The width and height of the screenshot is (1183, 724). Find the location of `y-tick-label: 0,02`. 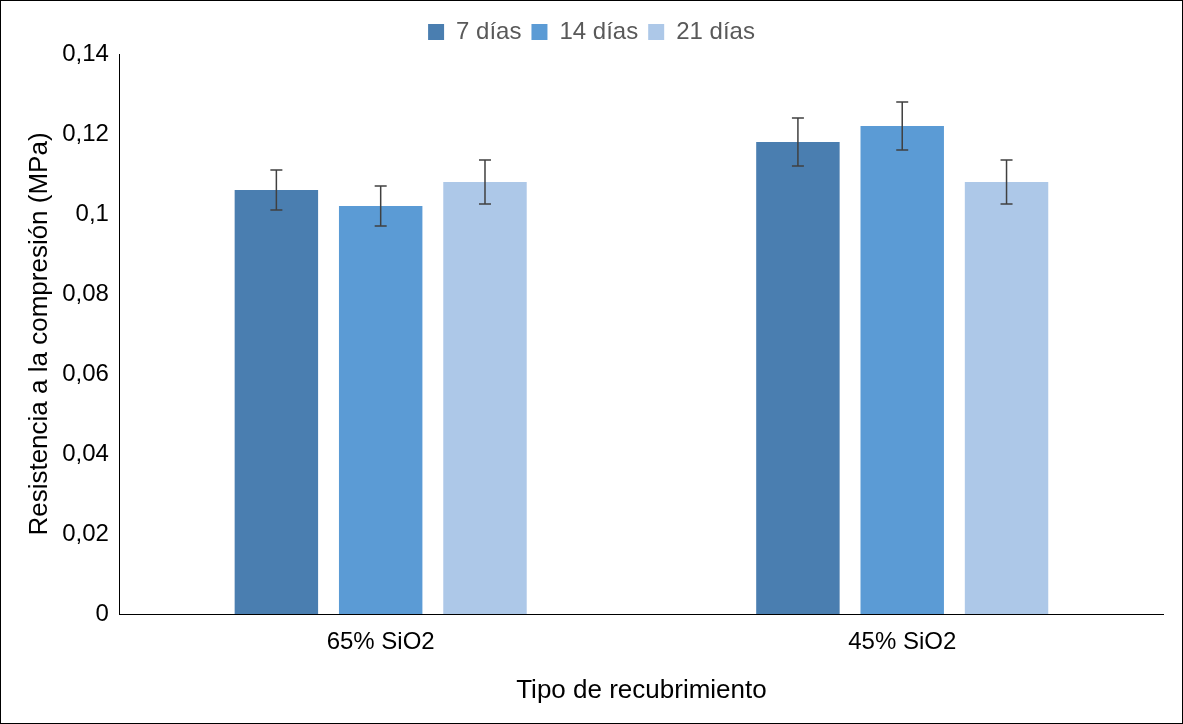

y-tick-label: 0,02 is located at coordinates (85, 532).